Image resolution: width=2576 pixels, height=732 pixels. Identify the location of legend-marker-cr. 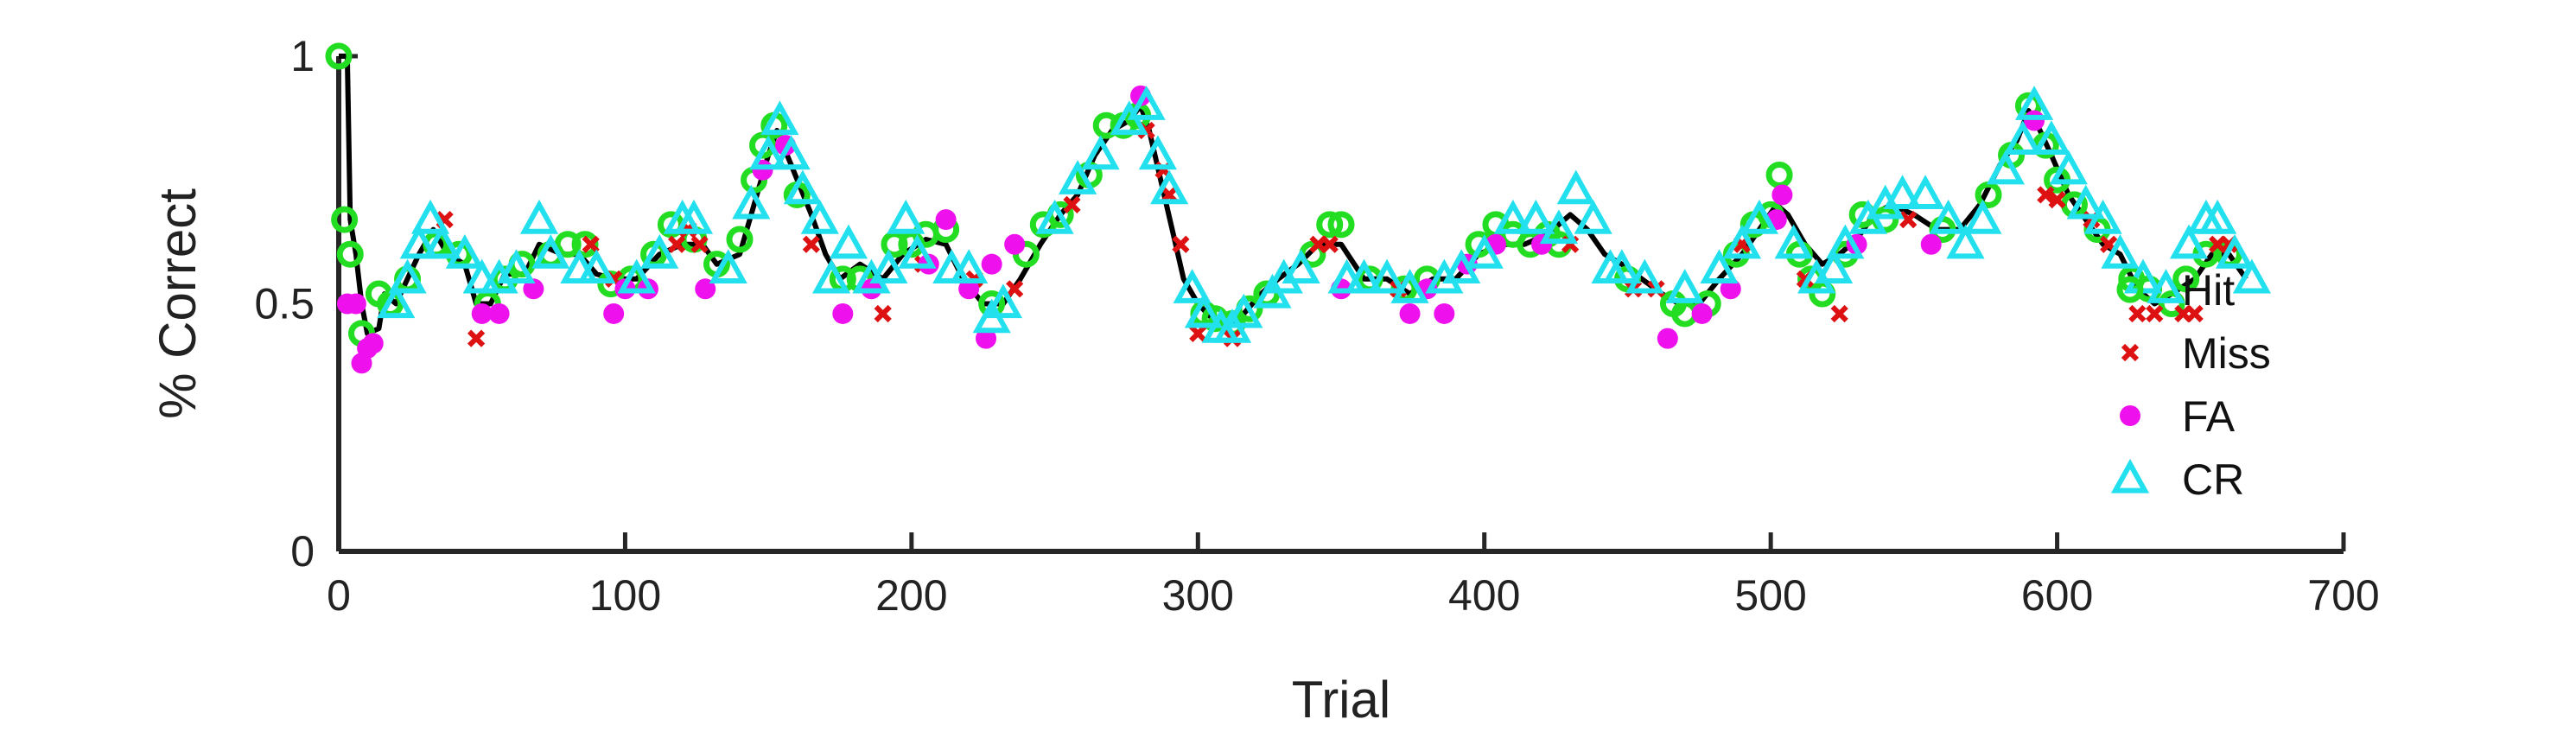
(2130, 475).